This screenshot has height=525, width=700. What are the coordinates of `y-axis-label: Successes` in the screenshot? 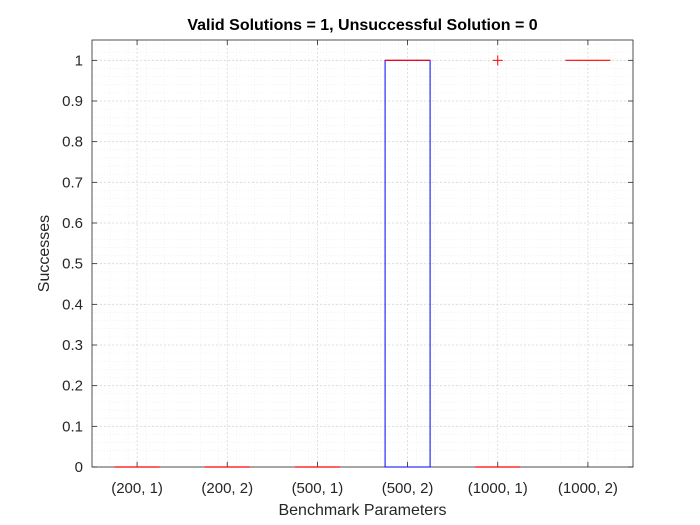 It's located at (44, 253).